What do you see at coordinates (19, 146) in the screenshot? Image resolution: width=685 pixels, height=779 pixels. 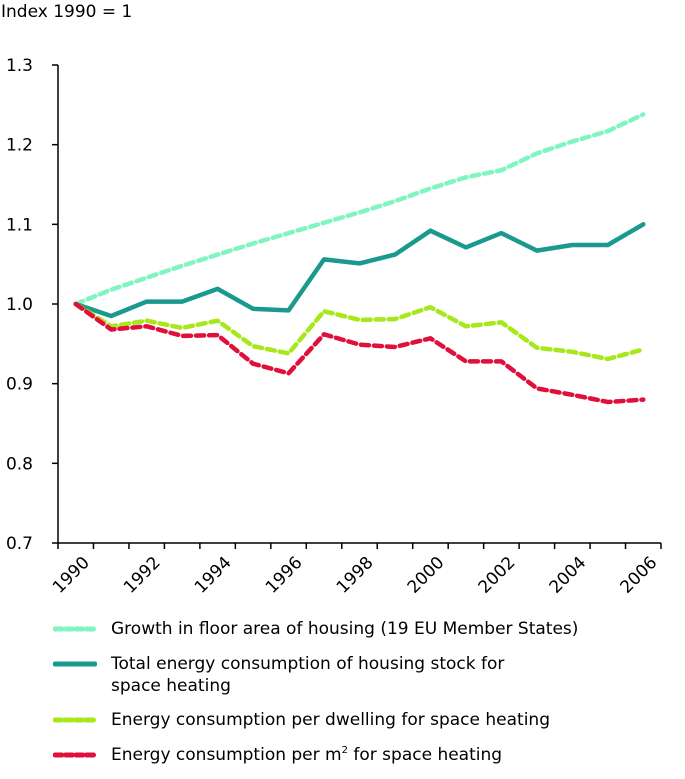 I see `y-tick-label: 1.2` at bounding box center [19, 146].